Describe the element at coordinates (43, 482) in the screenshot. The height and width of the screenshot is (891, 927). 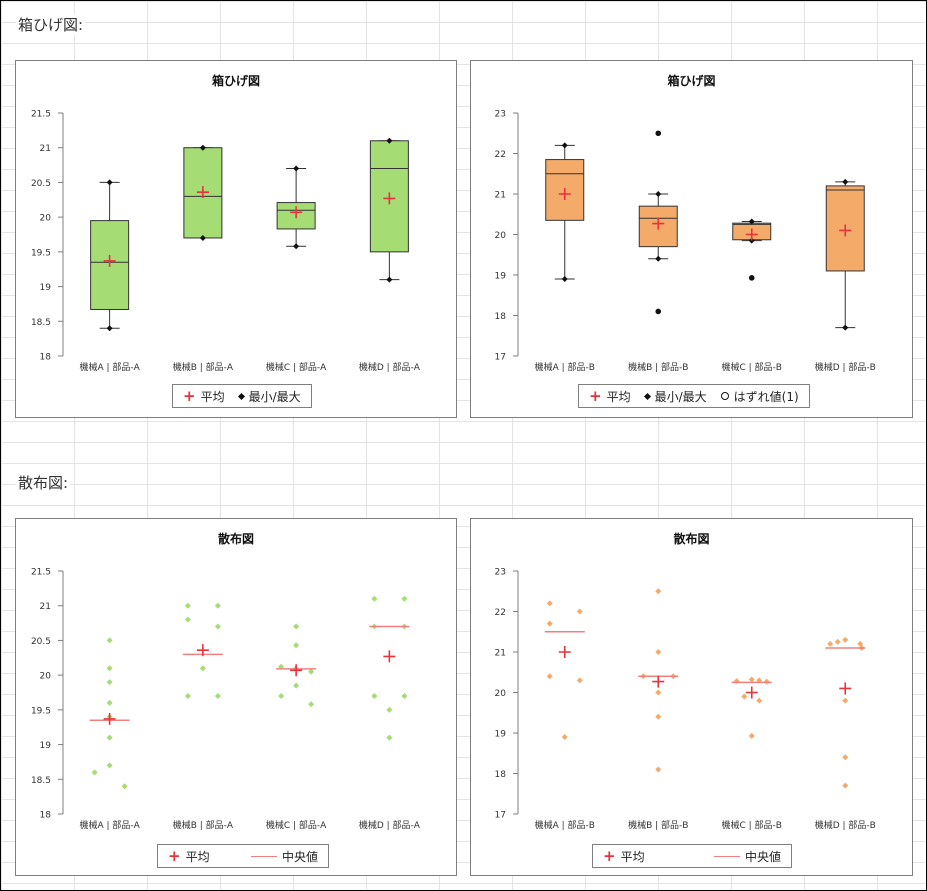
I see `scatter-section-label: 散布図:` at that location.